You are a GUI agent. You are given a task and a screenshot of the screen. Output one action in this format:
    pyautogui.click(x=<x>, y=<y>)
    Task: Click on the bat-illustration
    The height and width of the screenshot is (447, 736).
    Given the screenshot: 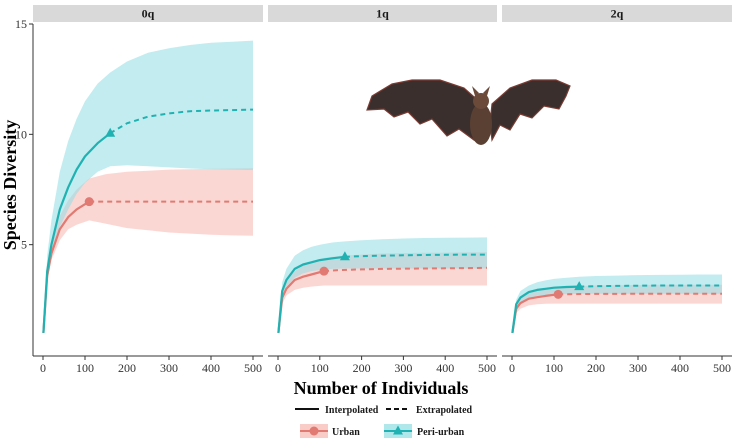 What is the action you would take?
    pyautogui.click(x=468, y=112)
    